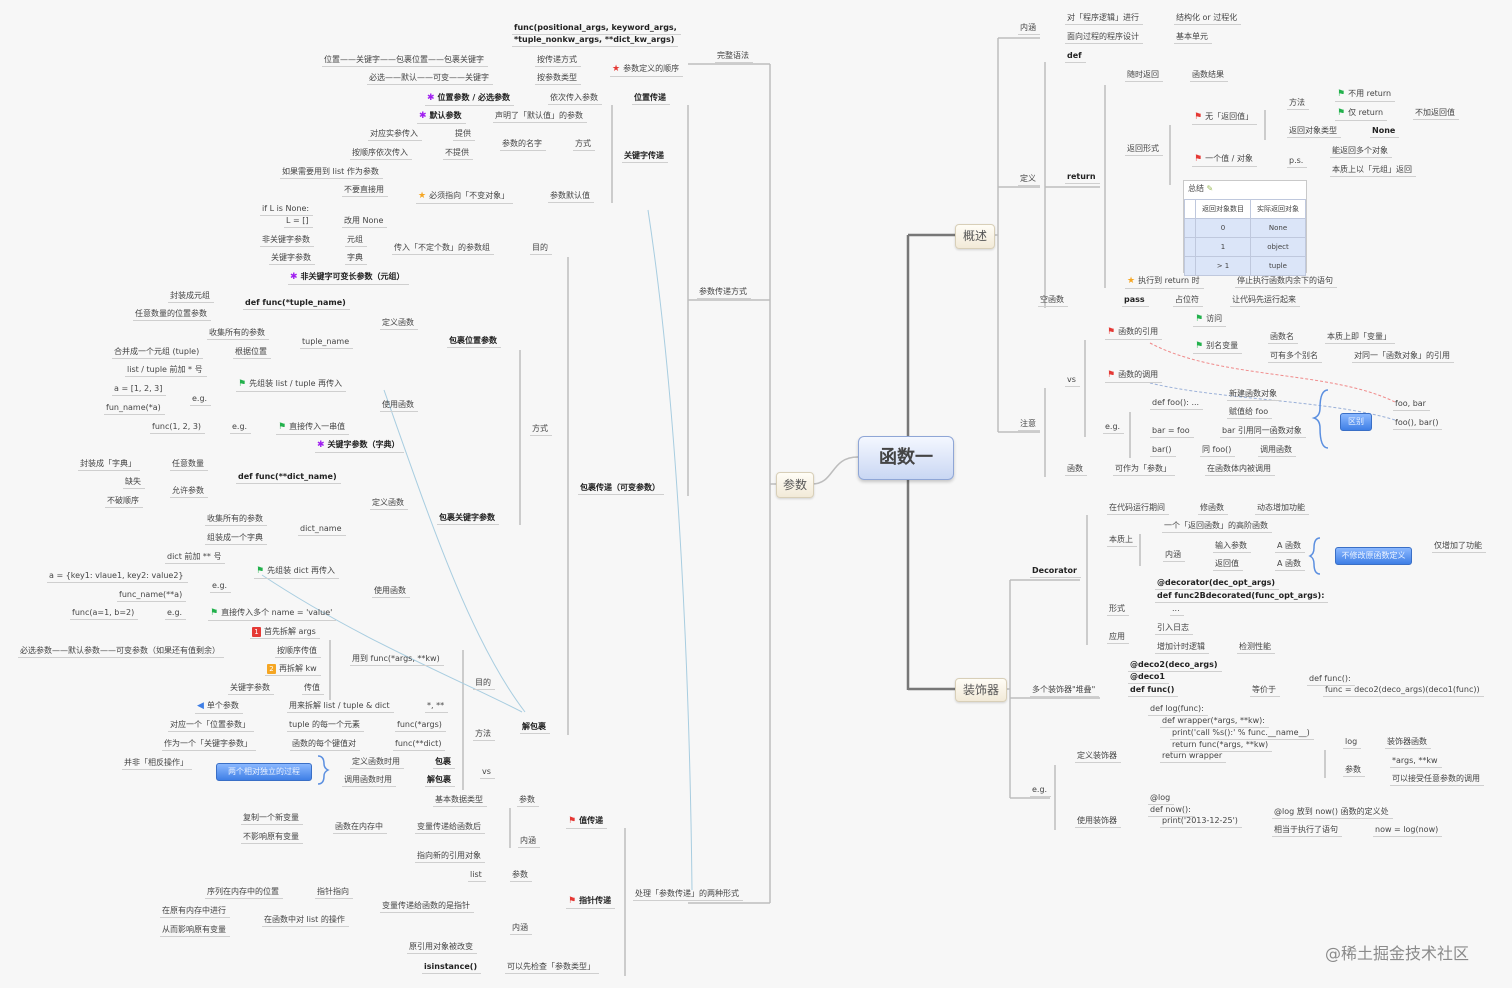 The image size is (1512, 988). I want to click on mindmap-node: ✱ 关键字参数（字典）, so click(359, 446).